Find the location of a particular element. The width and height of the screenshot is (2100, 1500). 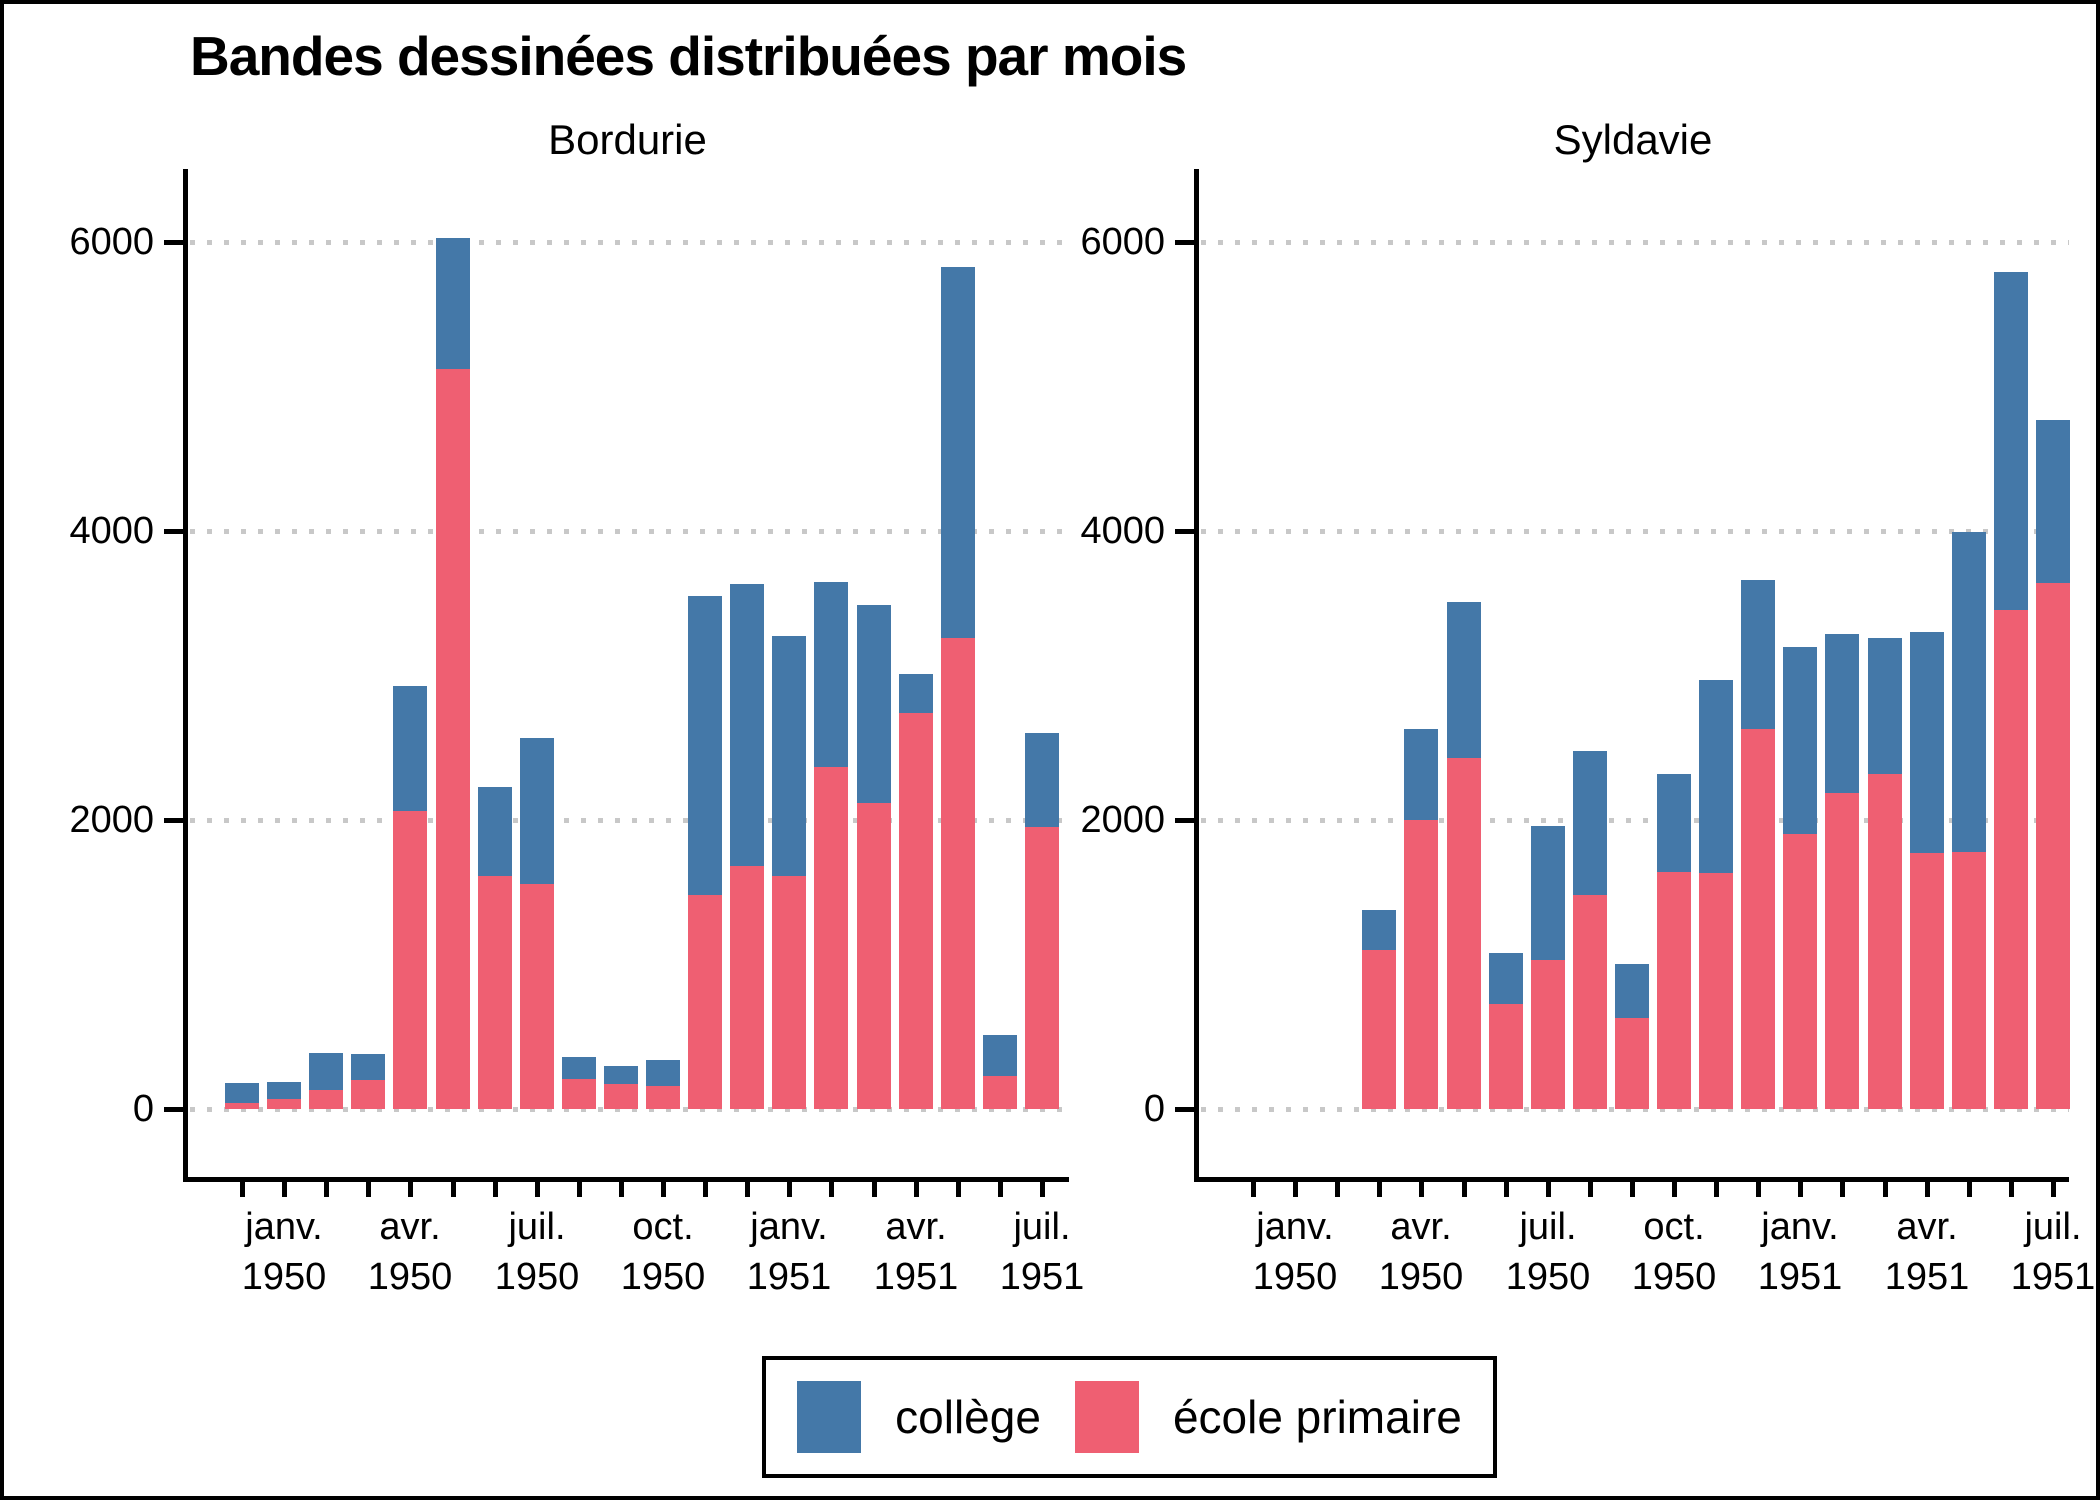

legend-swatch-ecole-primaire is located at coordinates (1106, 1417).